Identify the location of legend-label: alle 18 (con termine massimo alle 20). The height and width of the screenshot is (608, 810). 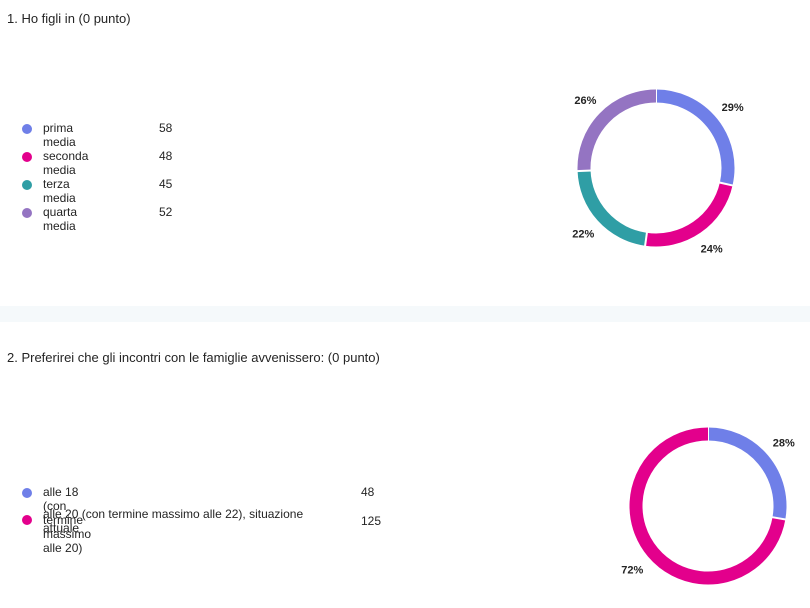
(67, 520).